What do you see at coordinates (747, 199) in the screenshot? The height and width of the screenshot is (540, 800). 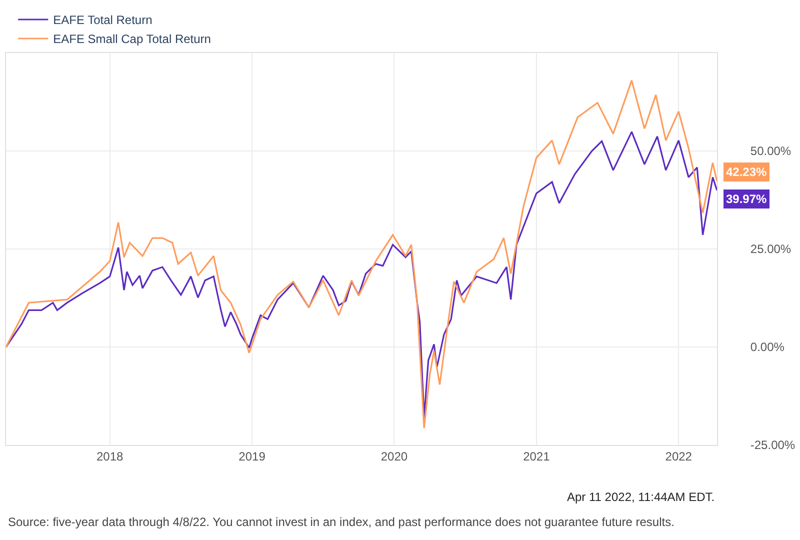 I see `data-label: 39.97%` at bounding box center [747, 199].